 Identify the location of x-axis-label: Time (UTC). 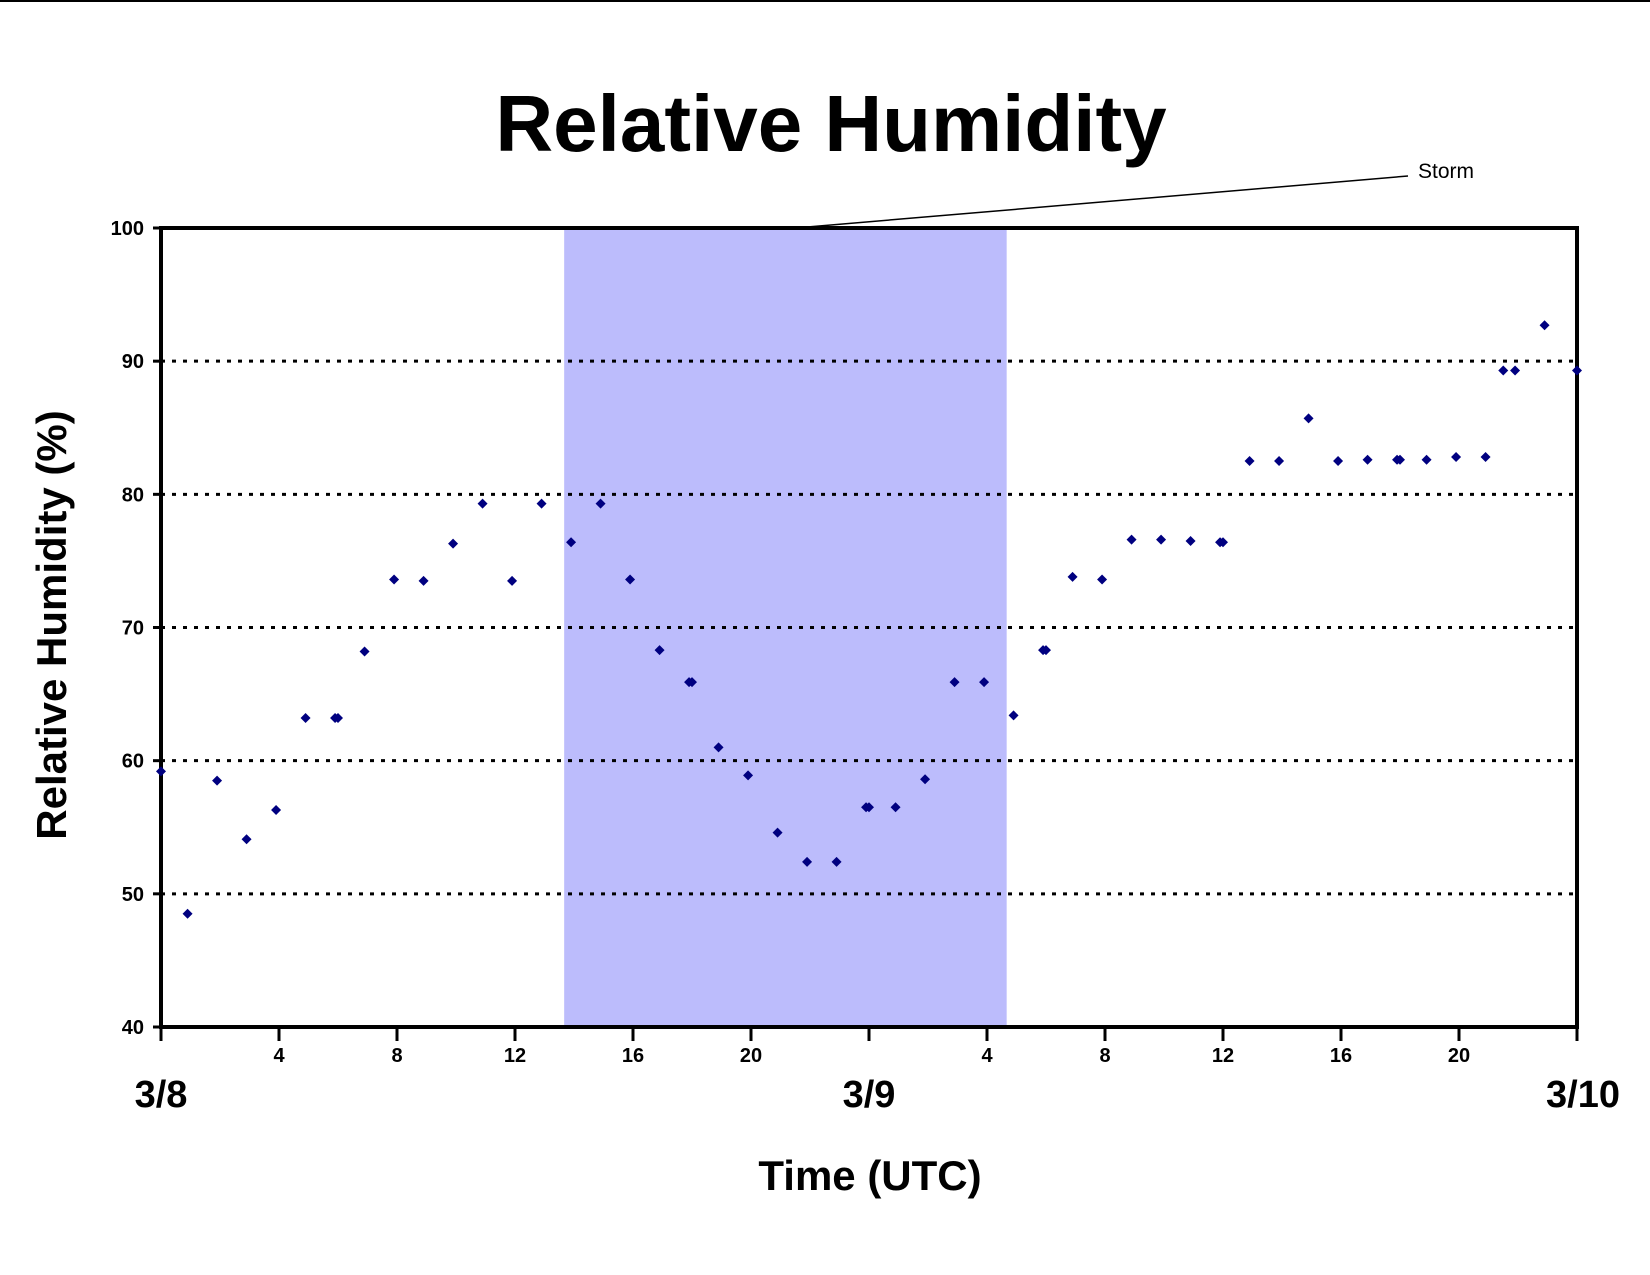
(869, 1175).